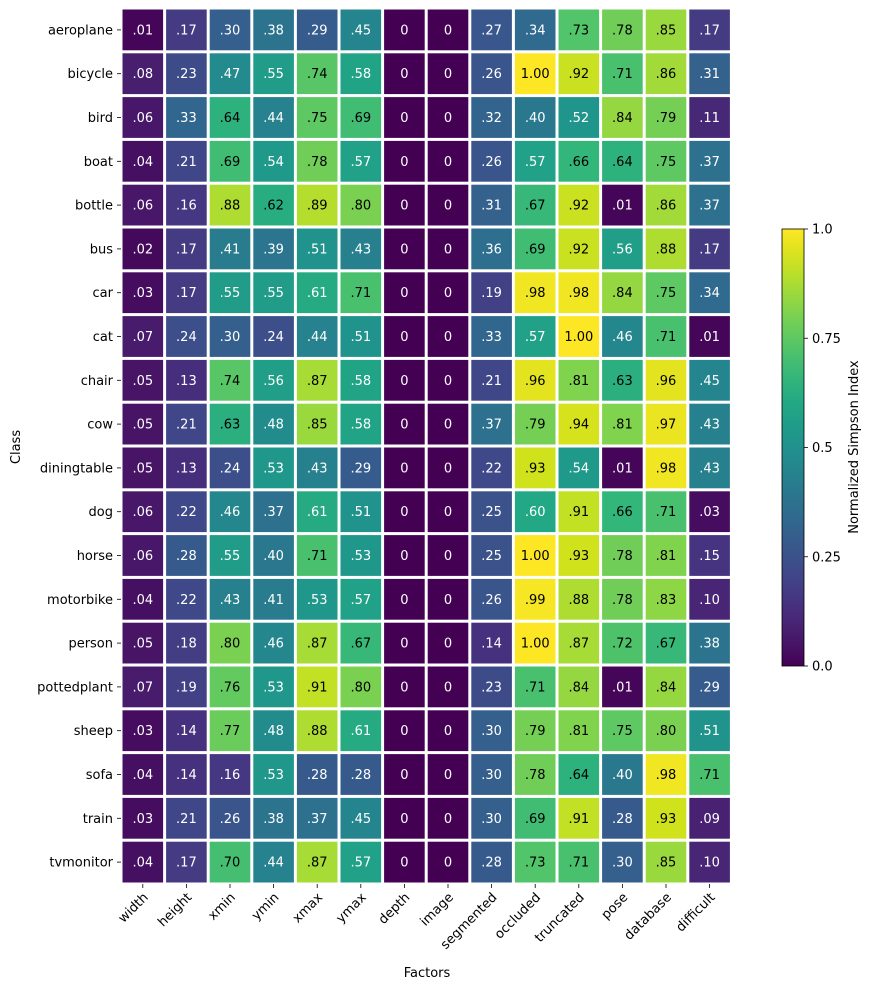 The width and height of the screenshot is (872, 989). What do you see at coordinates (666, 863) in the screenshot?
I see `cell-value-label: .85` at bounding box center [666, 863].